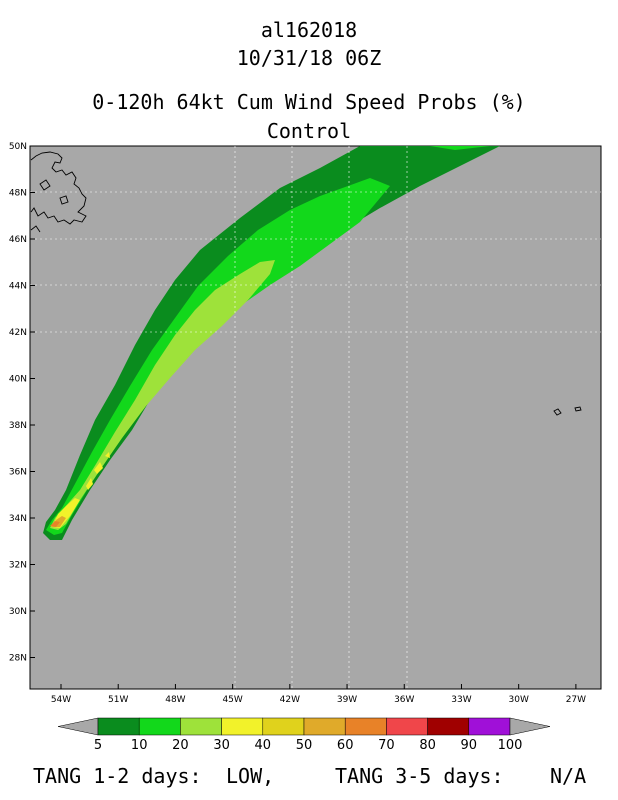 The width and height of the screenshot is (618, 800). I want to click on colorbar-label: 90, so click(469, 745).